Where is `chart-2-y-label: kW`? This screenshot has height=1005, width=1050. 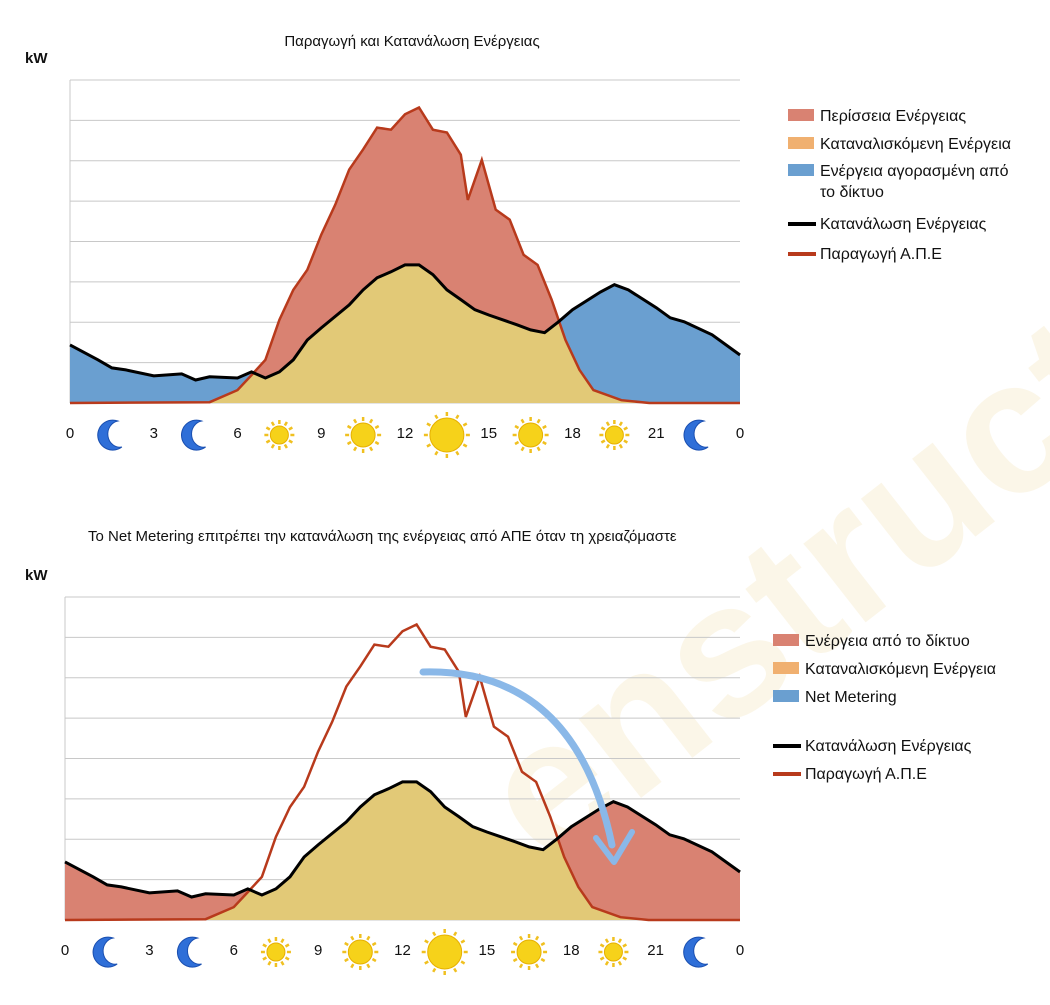 chart-2-y-label: kW is located at coordinates (36, 575).